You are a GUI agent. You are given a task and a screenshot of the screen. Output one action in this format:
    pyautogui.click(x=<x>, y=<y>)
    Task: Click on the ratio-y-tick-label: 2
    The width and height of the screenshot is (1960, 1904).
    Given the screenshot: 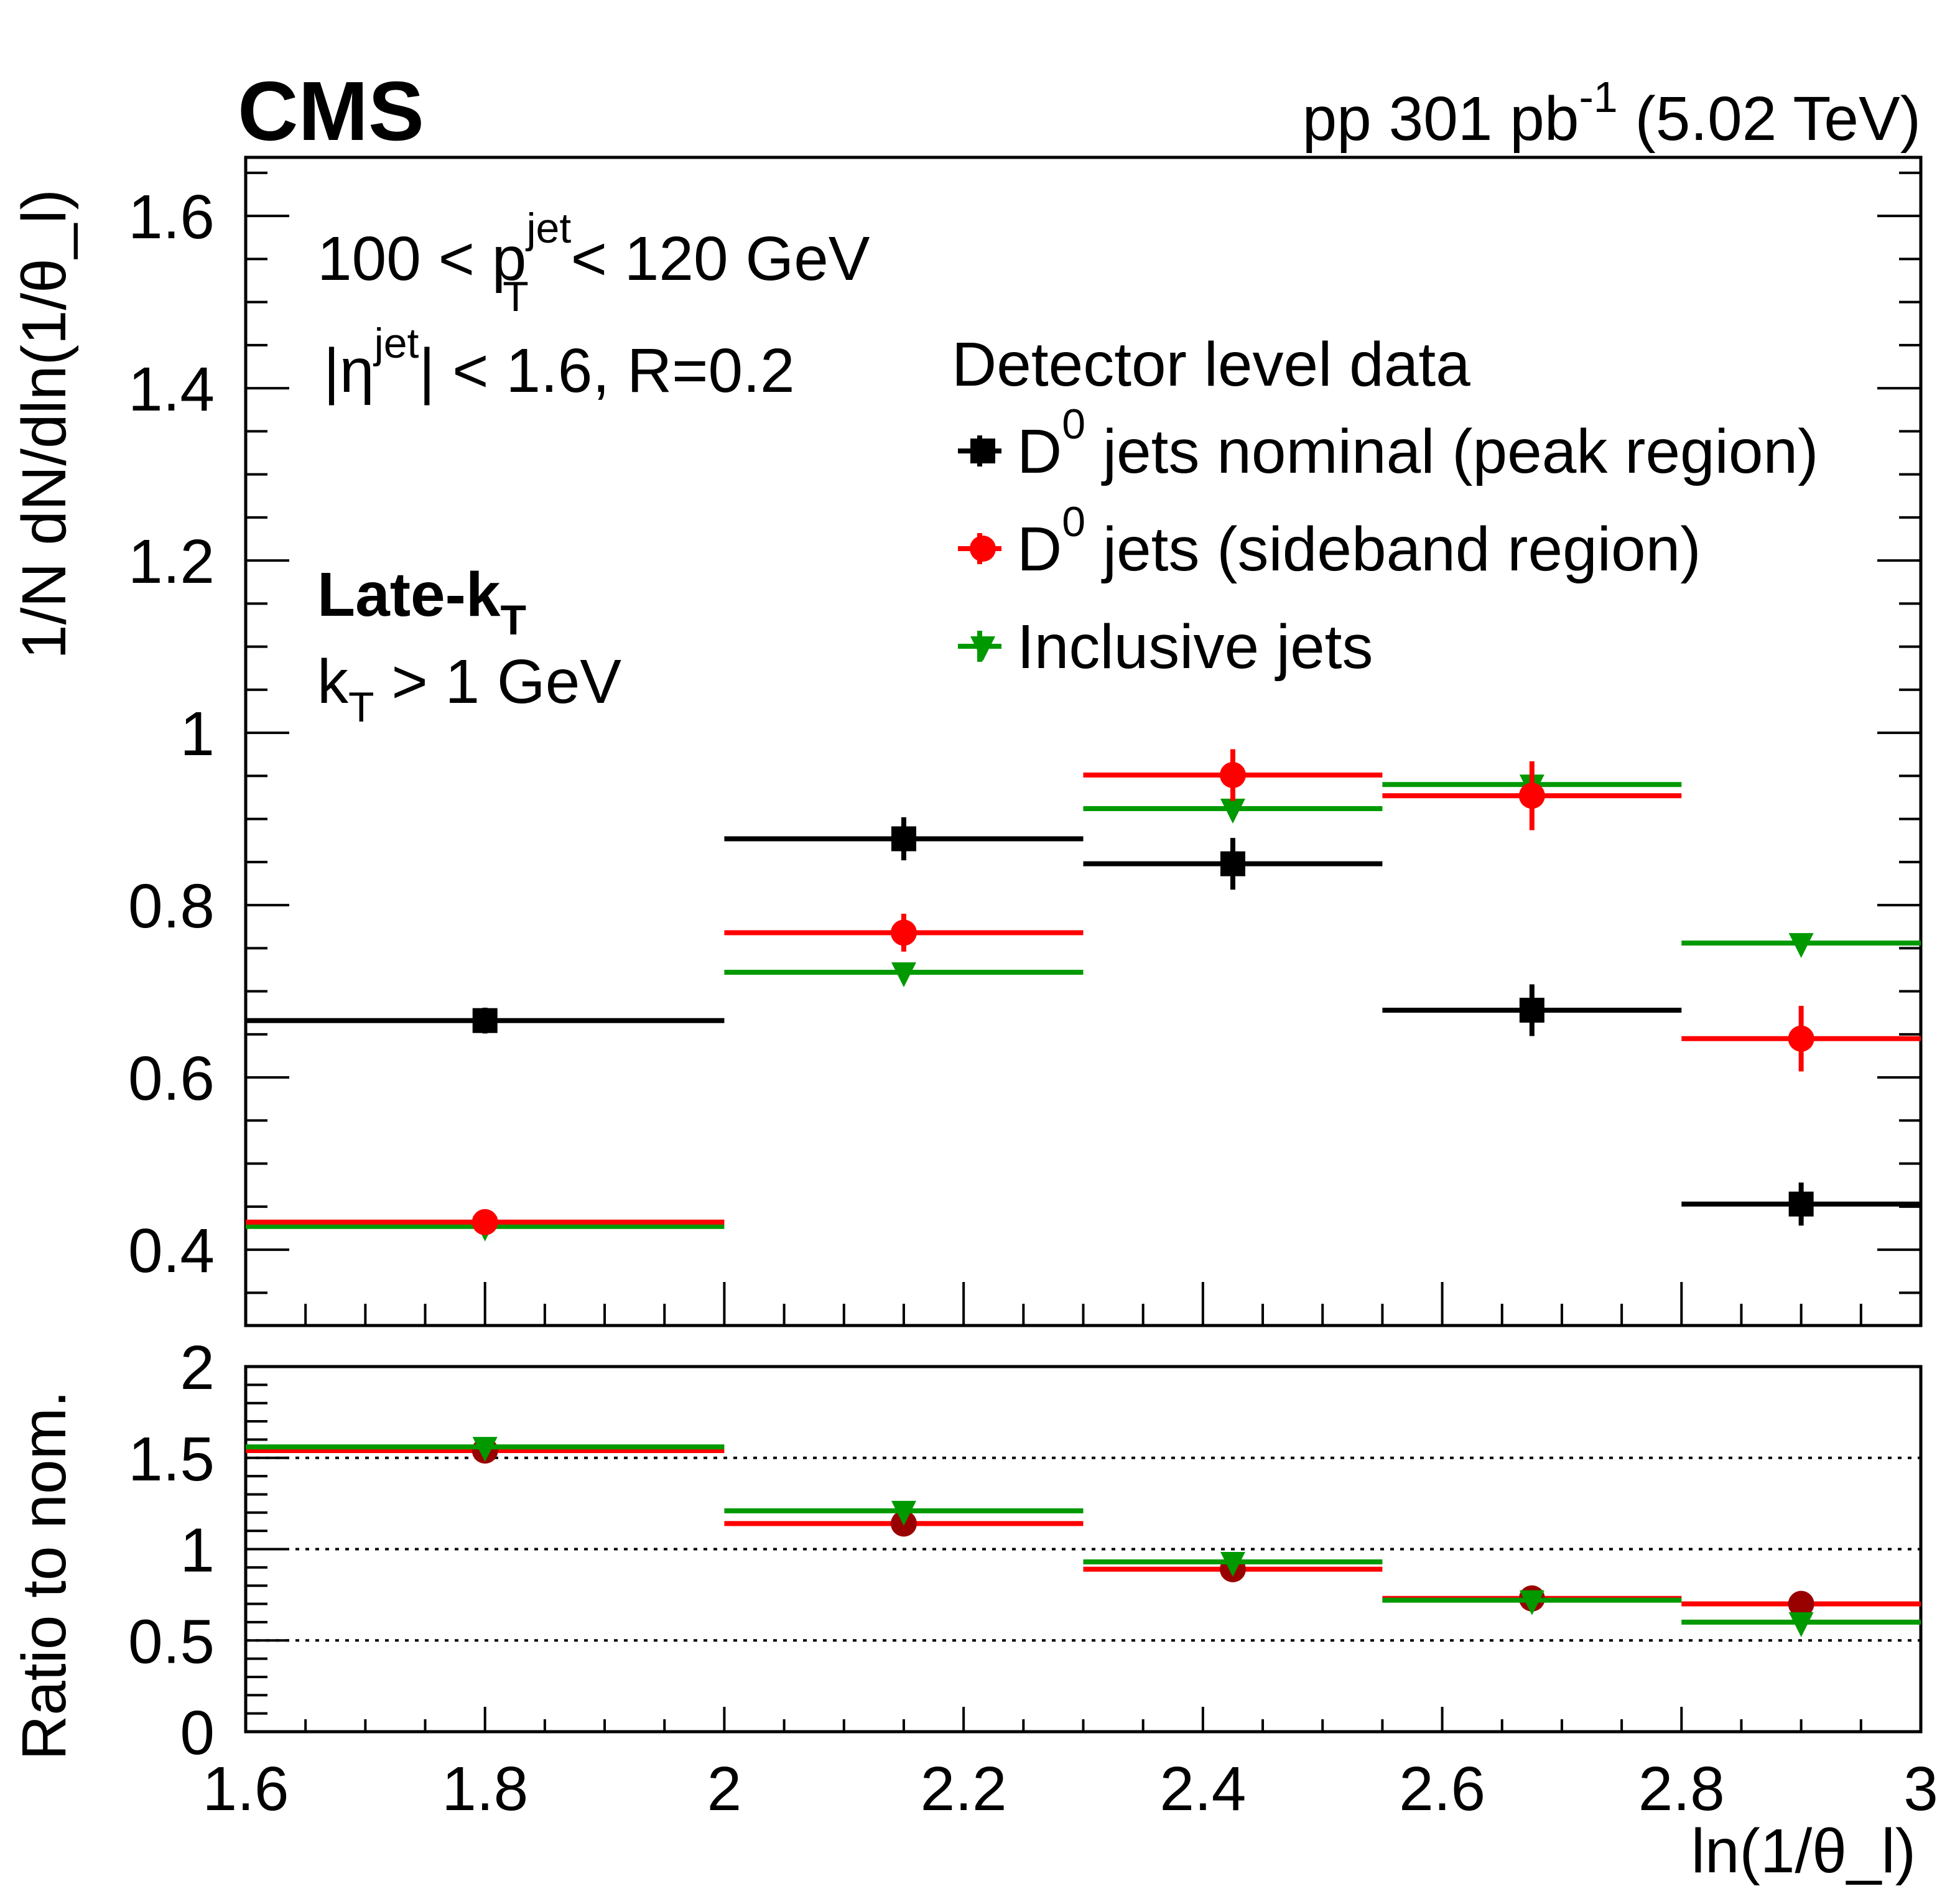 What is the action you would take?
    pyautogui.click(x=197, y=1368)
    